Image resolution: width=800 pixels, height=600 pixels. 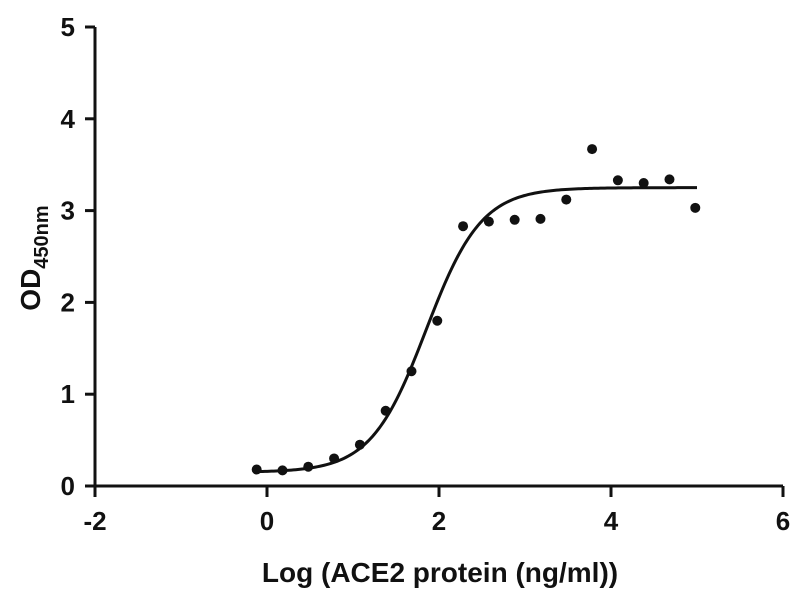 I want to click on x-tick-label: -2, so click(x=94, y=521).